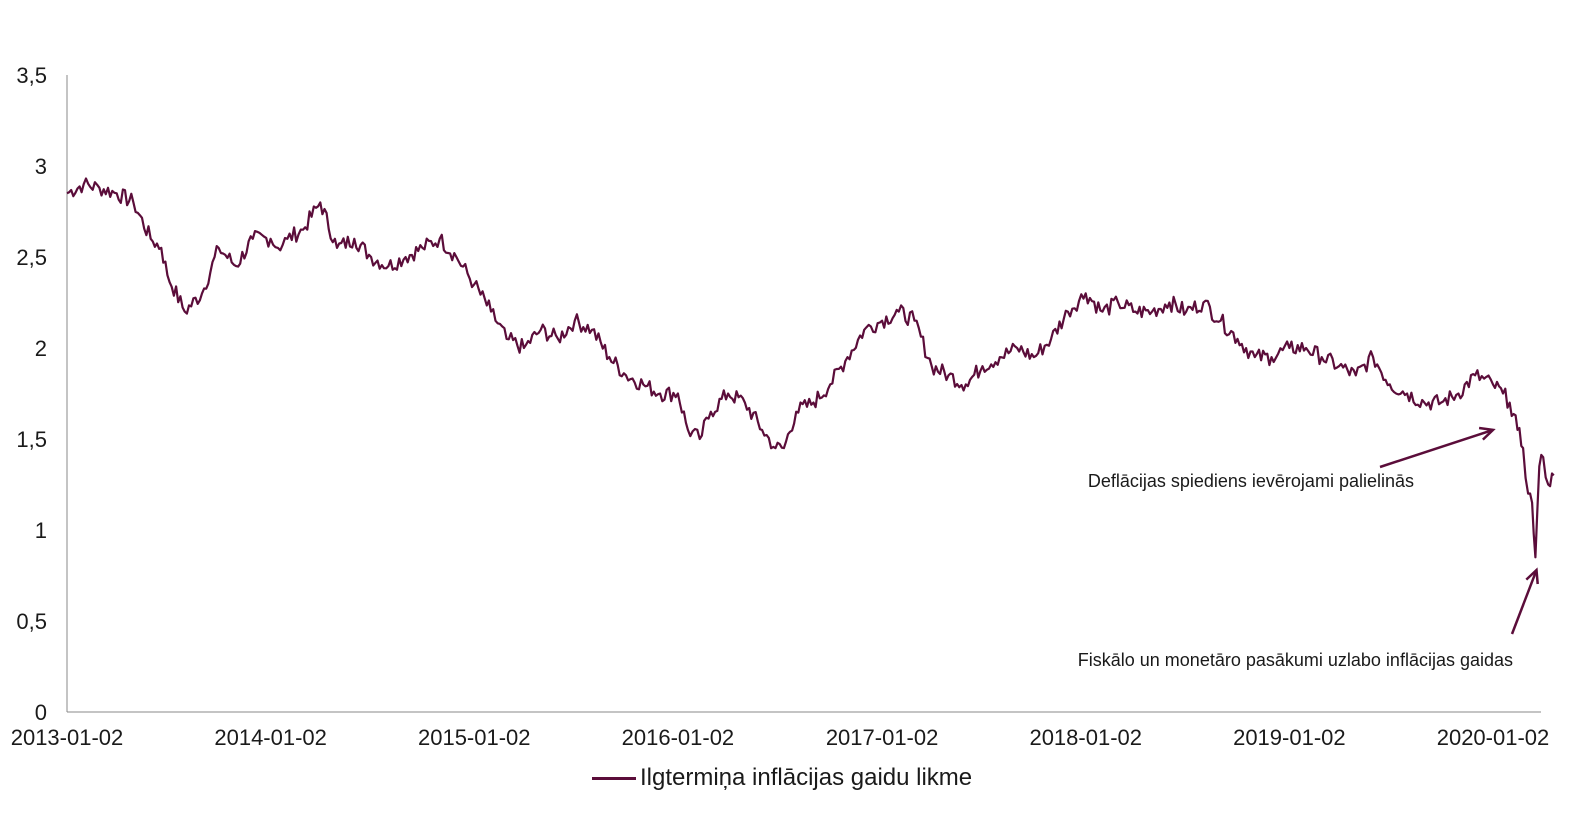 The height and width of the screenshot is (822, 1579). What do you see at coordinates (270, 737) in the screenshot?
I see `x-tick-label: 2014-01-02` at bounding box center [270, 737].